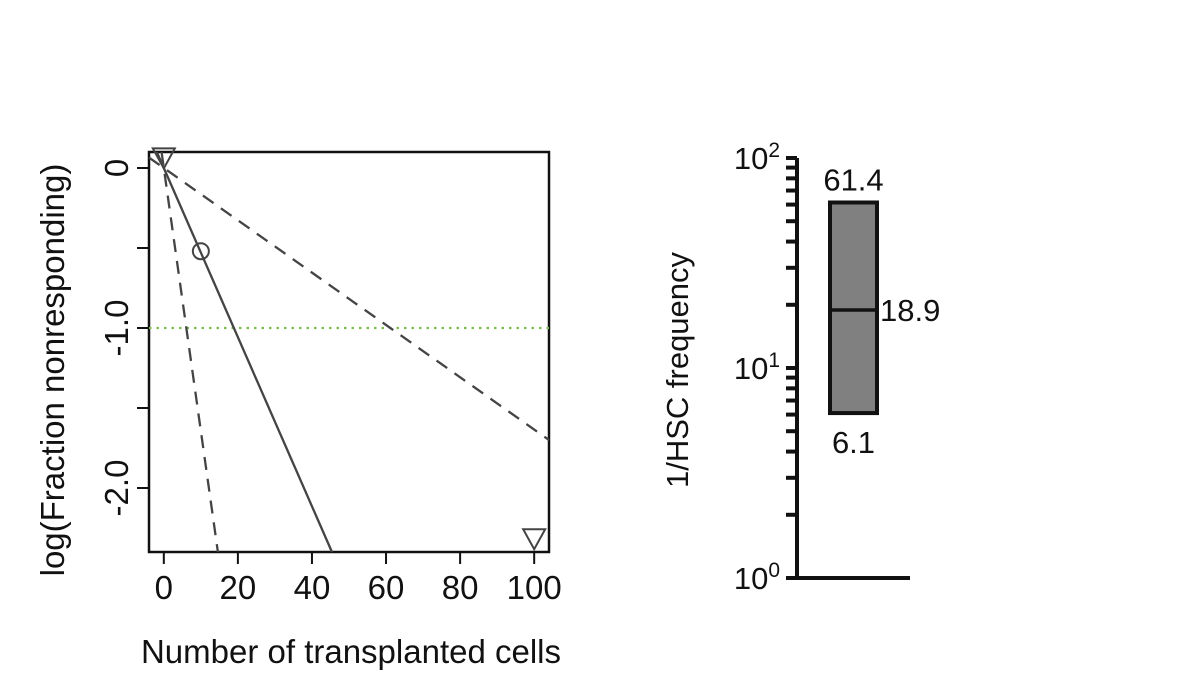  Describe the element at coordinates (238, 587) in the screenshot. I see `x-tick-label: 20` at that location.